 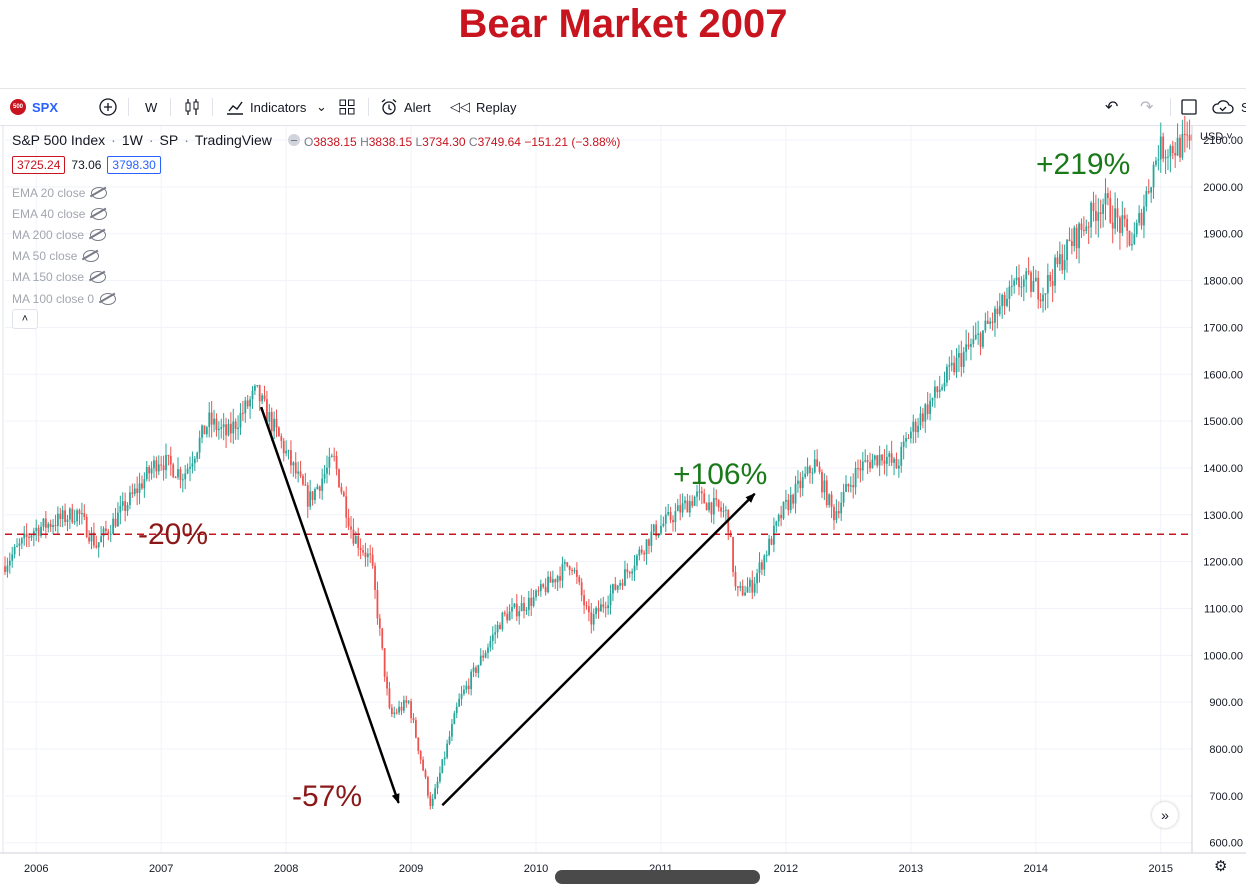 I want to click on collapse-legend-button: ˄, so click(x=25, y=319).